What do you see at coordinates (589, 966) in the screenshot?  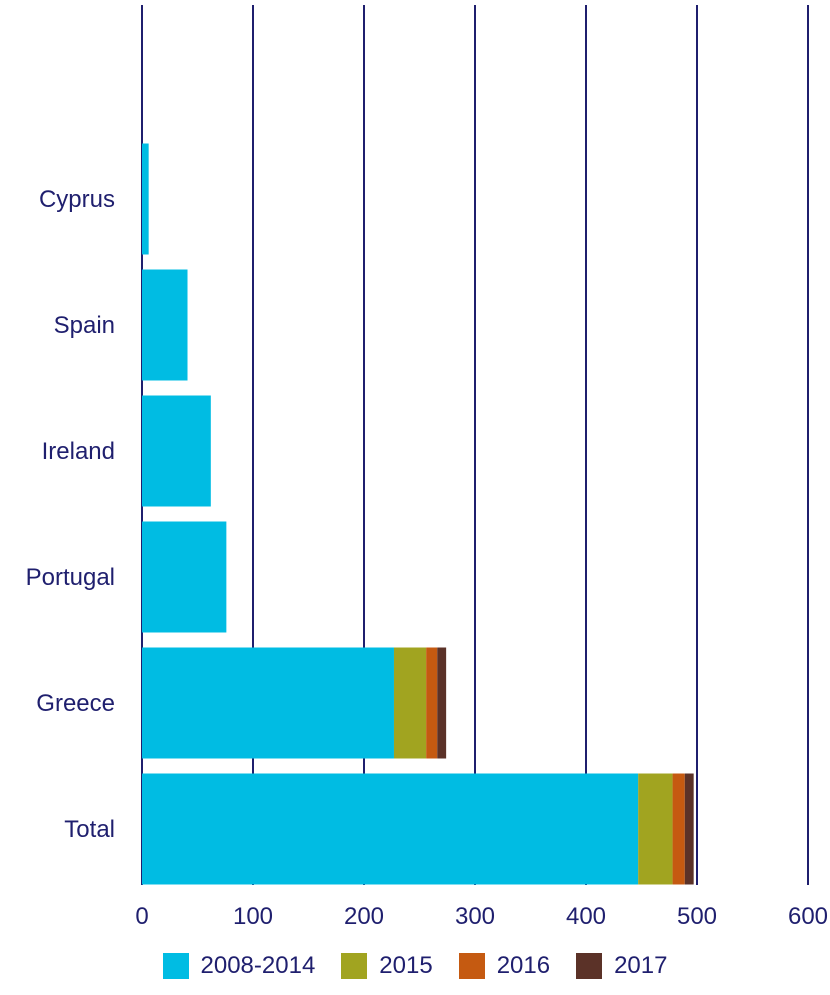 I see `legend-swatch-2017` at bounding box center [589, 966].